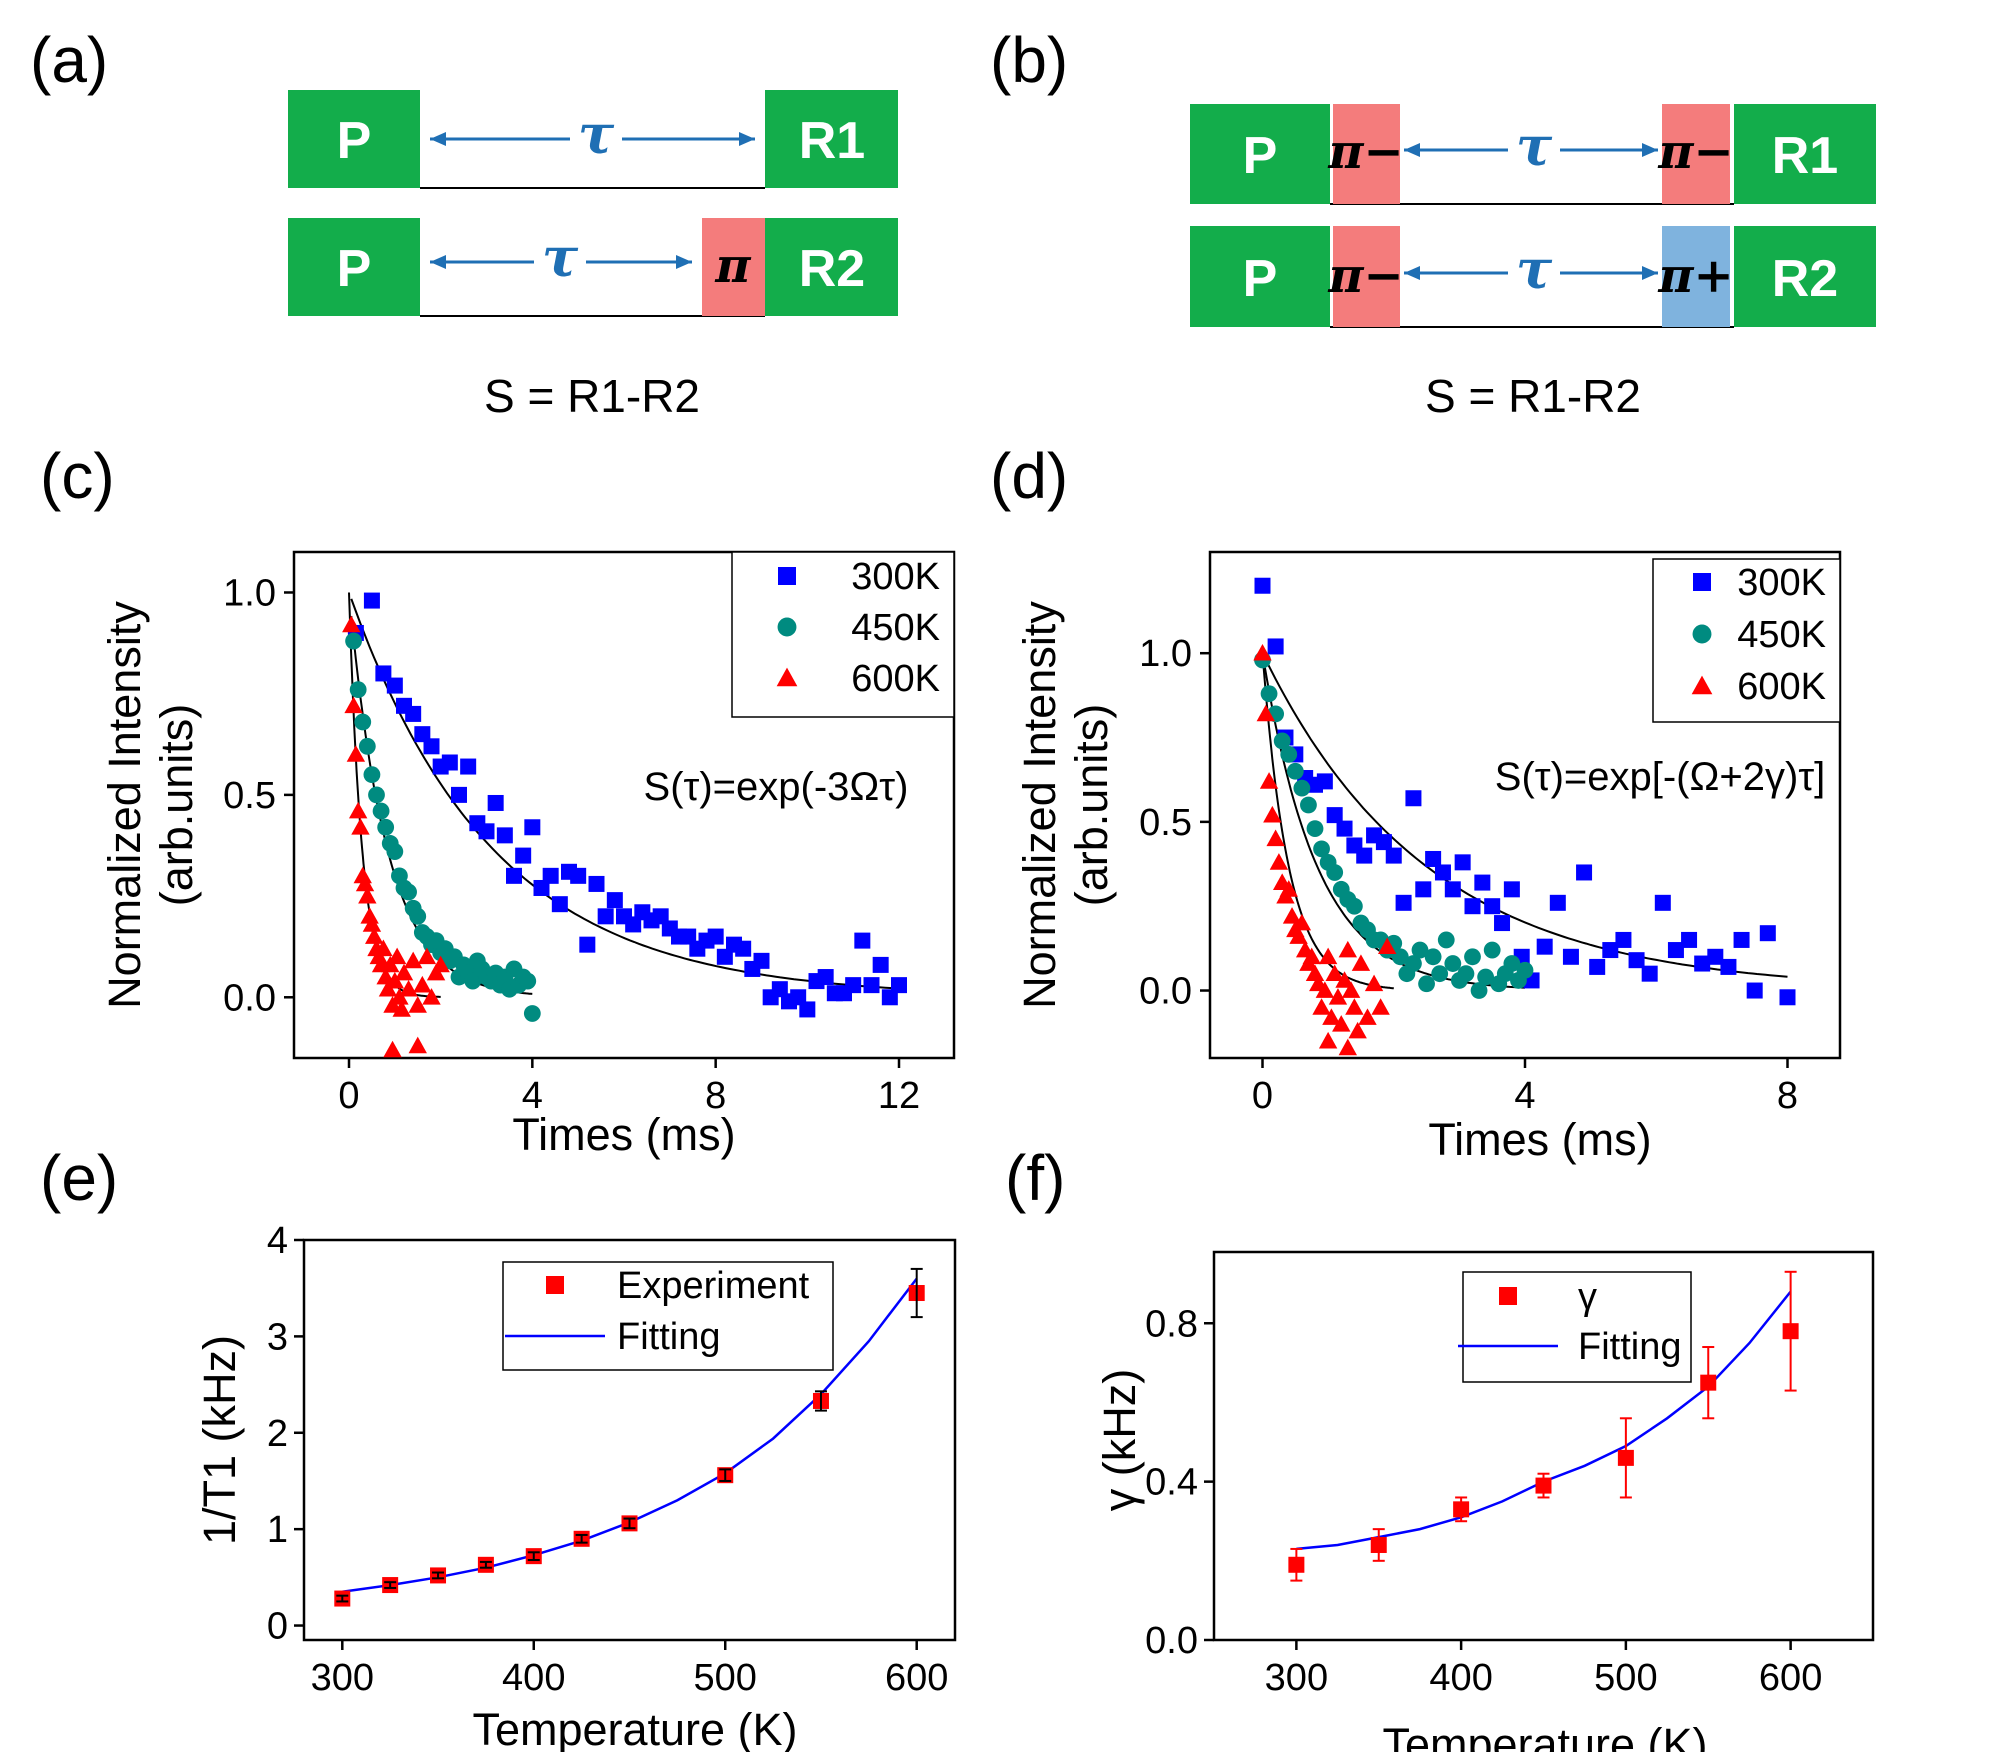 The height and width of the screenshot is (1752, 2007). I want to click on readout-label: R1, so click(832, 141).